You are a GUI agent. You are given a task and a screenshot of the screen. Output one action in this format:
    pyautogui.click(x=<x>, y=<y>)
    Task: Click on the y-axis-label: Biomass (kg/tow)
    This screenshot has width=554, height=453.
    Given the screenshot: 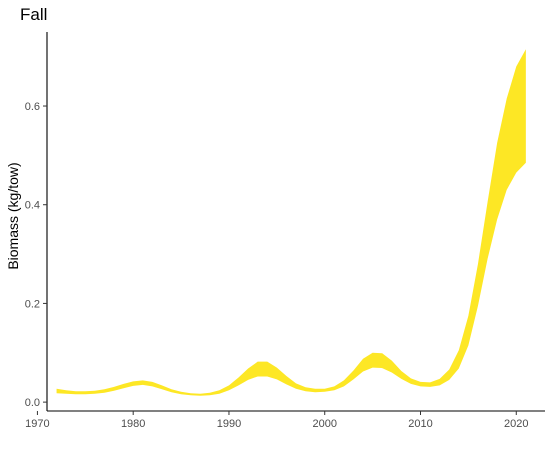 What is the action you would take?
    pyautogui.click(x=13, y=215)
    